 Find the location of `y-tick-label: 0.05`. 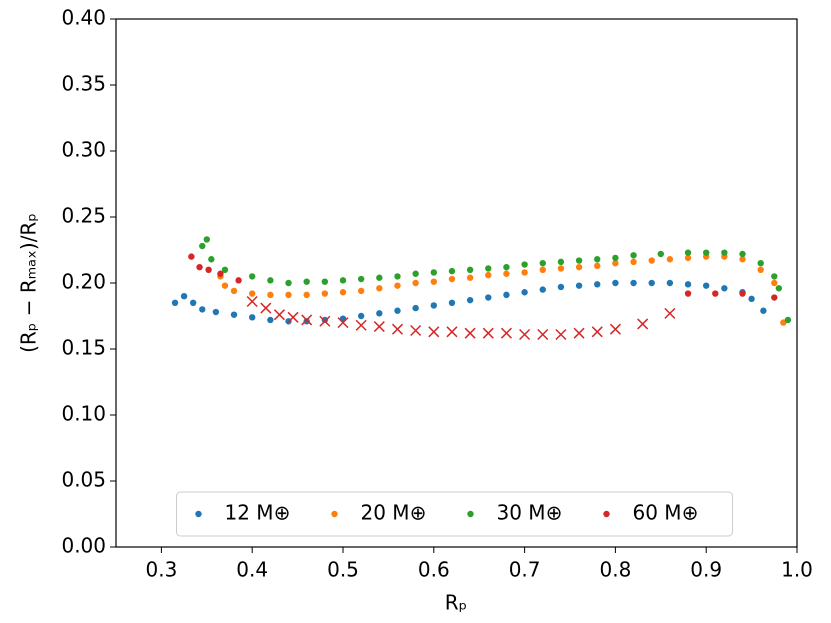

y-tick-label: 0.05 is located at coordinates (83, 480).